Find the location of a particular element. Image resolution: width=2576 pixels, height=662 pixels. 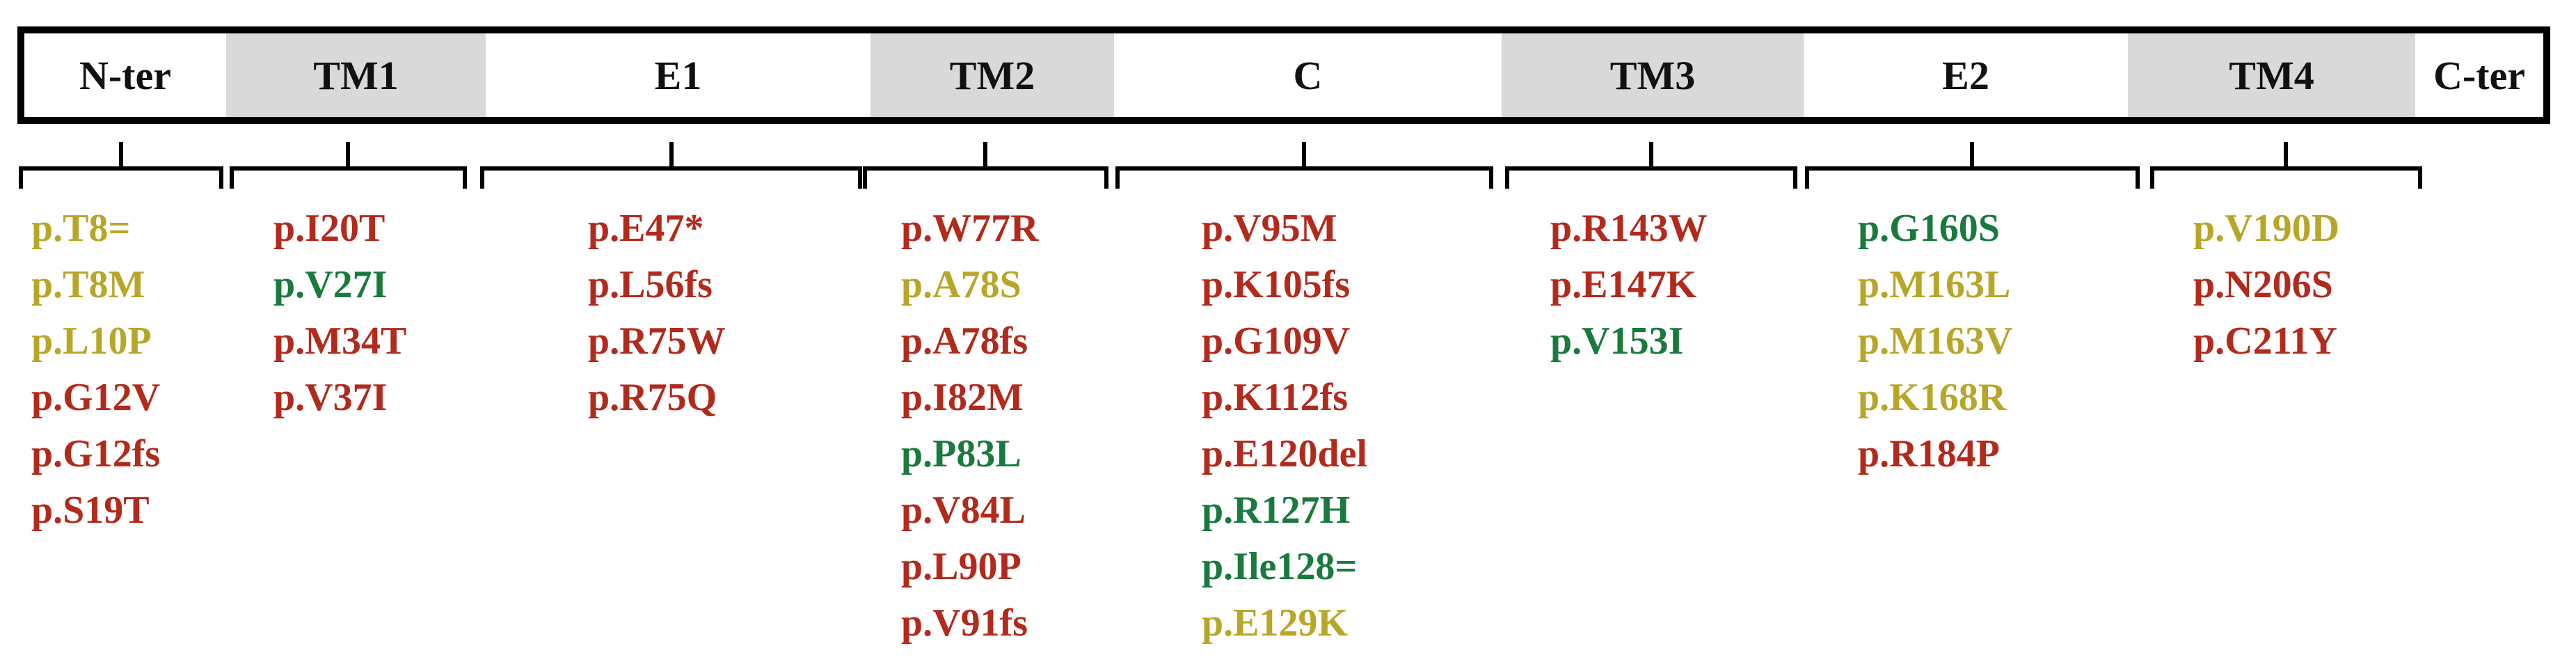

domain-n-ter: N-ter is located at coordinates (125, 75).